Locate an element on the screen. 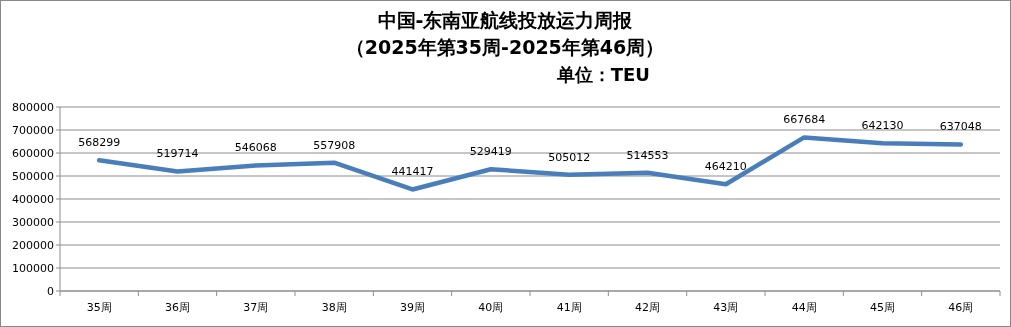 This screenshot has width=1011, height=327. x-tick-label: 37周 is located at coordinates (256, 307).